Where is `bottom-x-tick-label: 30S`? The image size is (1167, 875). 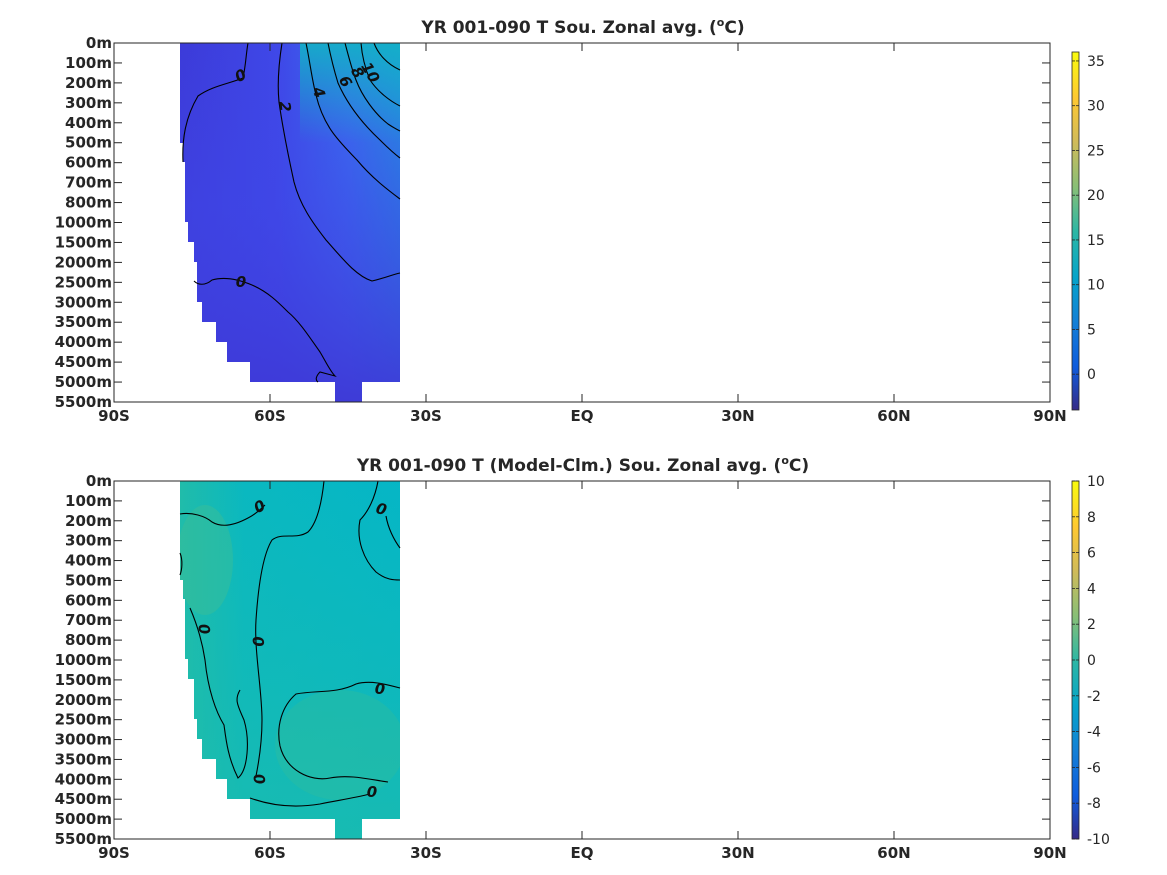
bottom-x-tick-label: 30S is located at coordinates (426, 853).